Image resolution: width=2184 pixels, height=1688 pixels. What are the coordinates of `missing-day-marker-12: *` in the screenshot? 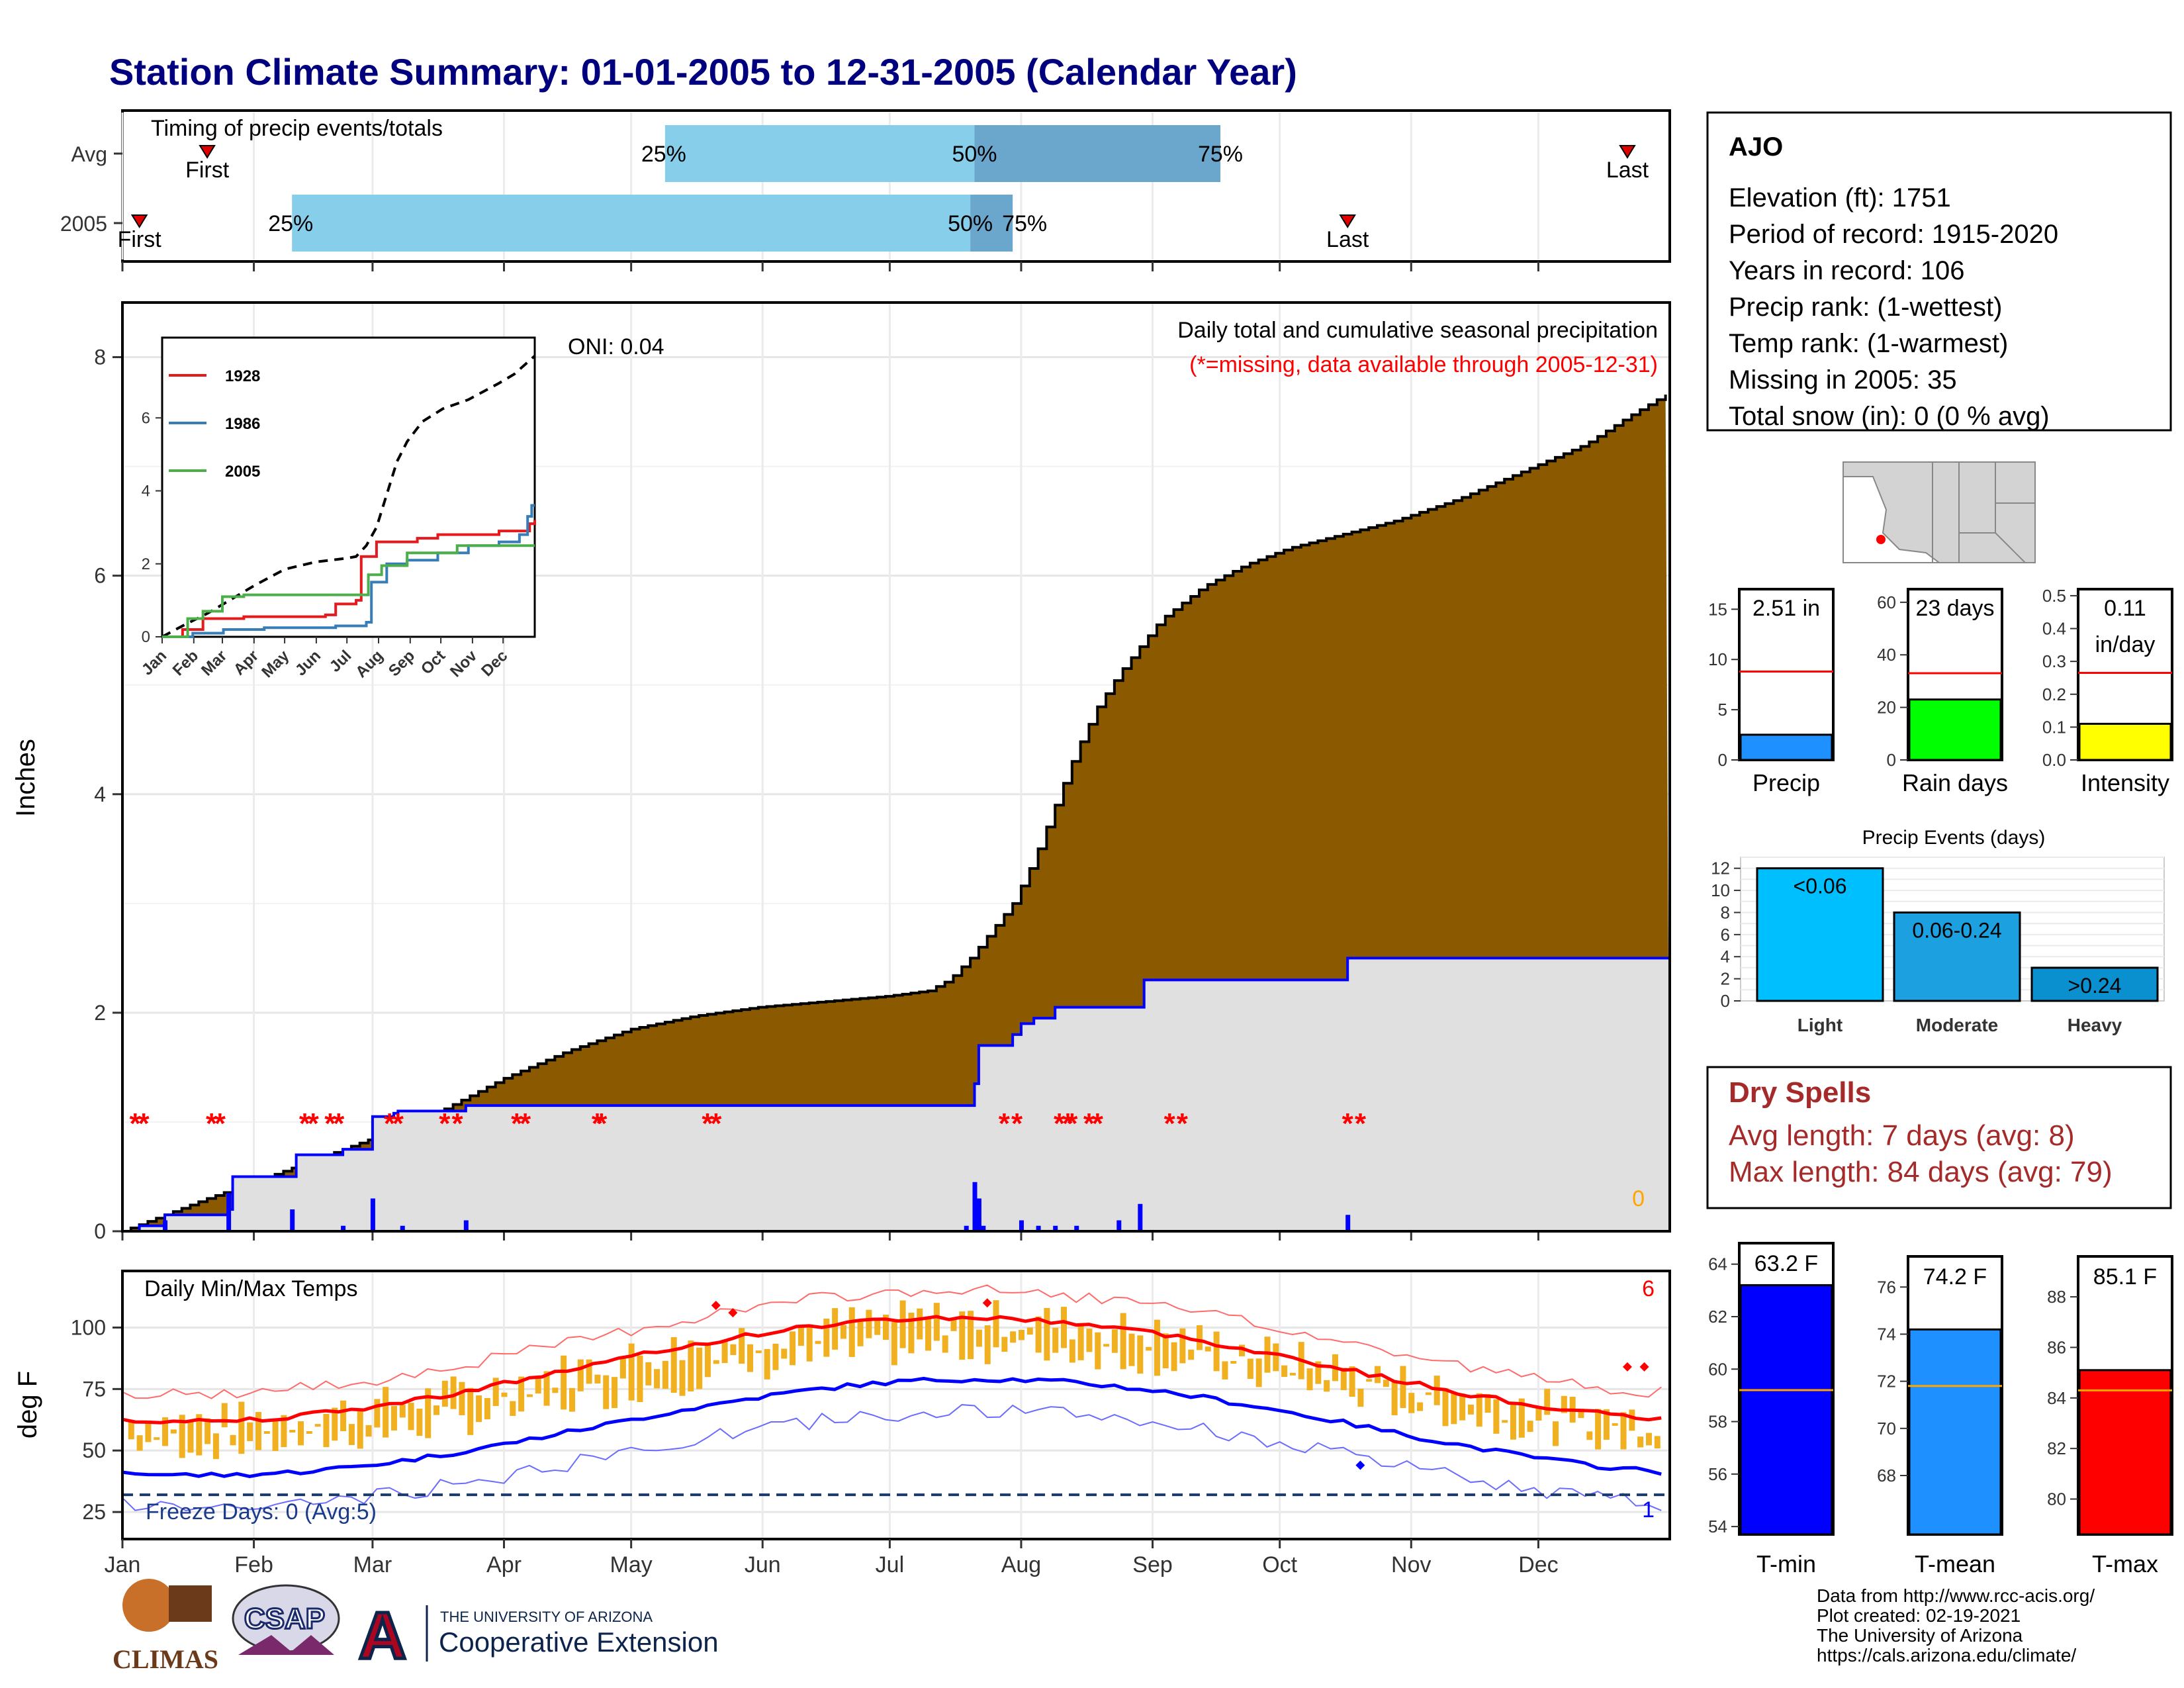 It's located at (517, 1123).